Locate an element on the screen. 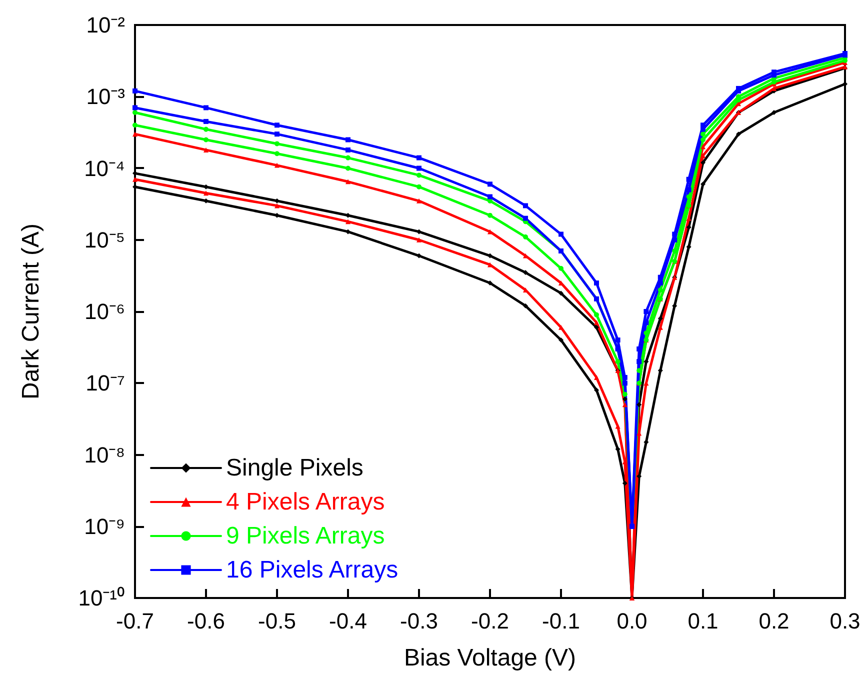 Image resolution: width=867 pixels, height=697 pixels. x-axis-title: Bias Voltage (V) is located at coordinates (490, 658).